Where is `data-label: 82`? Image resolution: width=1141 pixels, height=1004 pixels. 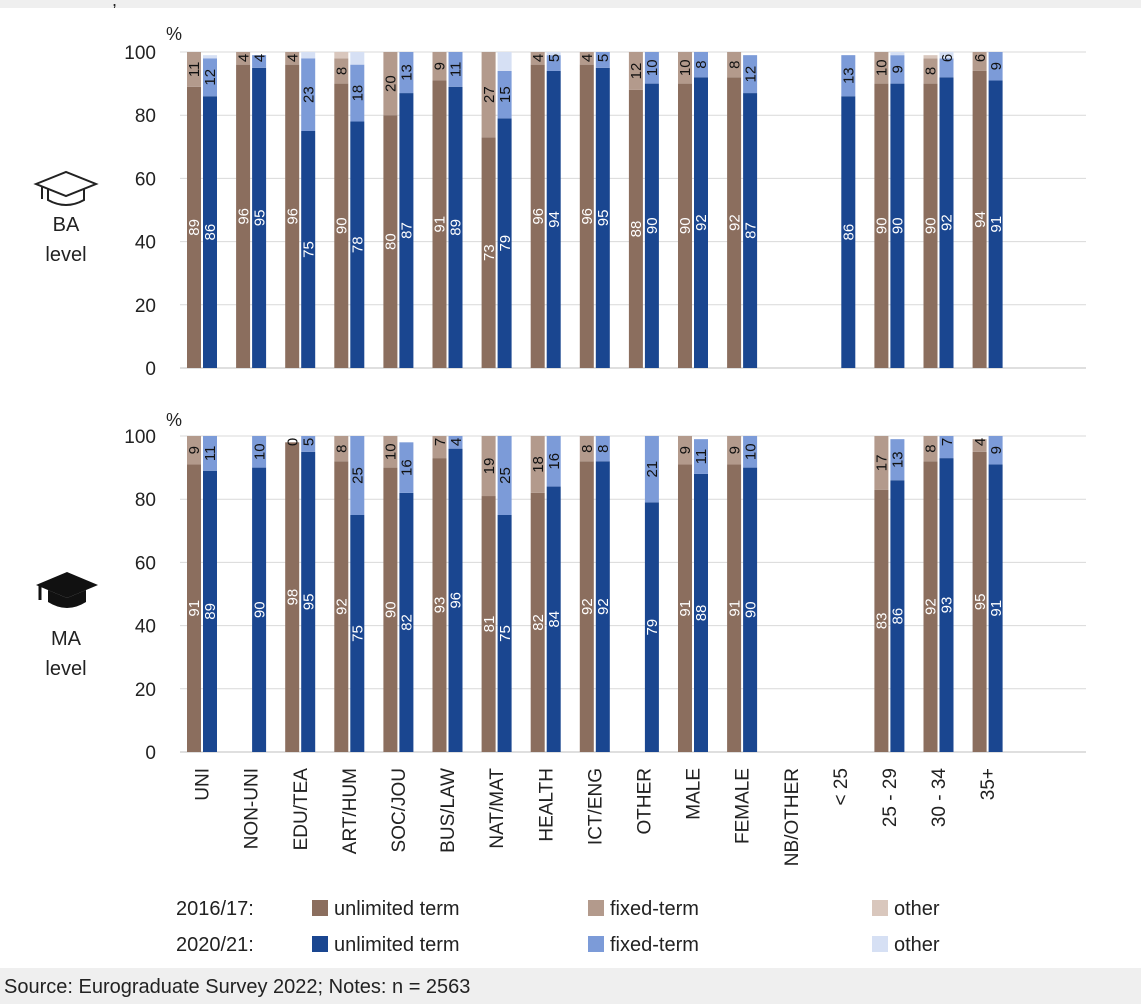 data-label: 82 is located at coordinates (407, 622).